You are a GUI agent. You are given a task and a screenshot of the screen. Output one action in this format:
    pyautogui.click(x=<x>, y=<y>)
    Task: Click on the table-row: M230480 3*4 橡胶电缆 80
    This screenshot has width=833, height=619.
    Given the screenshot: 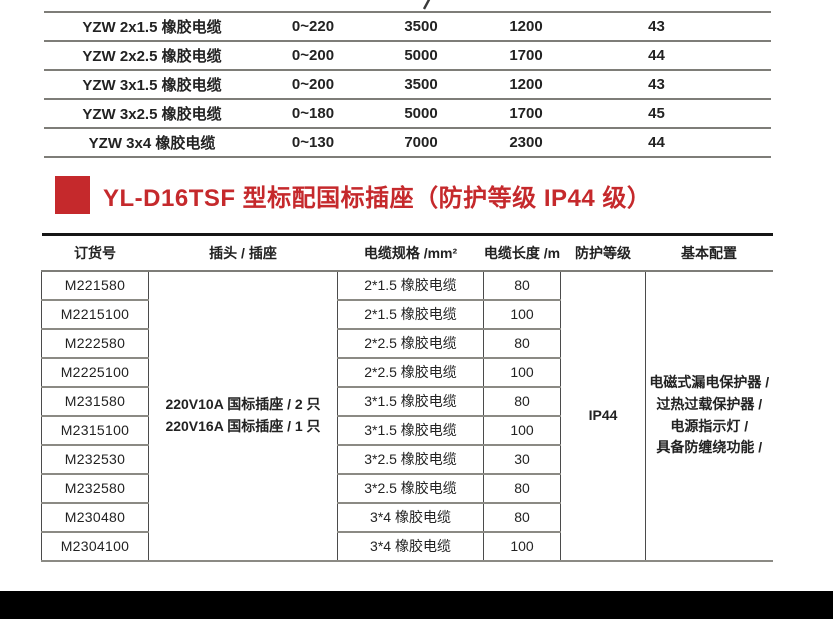 What is the action you would take?
    pyautogui.click(x=407, y=517)
    